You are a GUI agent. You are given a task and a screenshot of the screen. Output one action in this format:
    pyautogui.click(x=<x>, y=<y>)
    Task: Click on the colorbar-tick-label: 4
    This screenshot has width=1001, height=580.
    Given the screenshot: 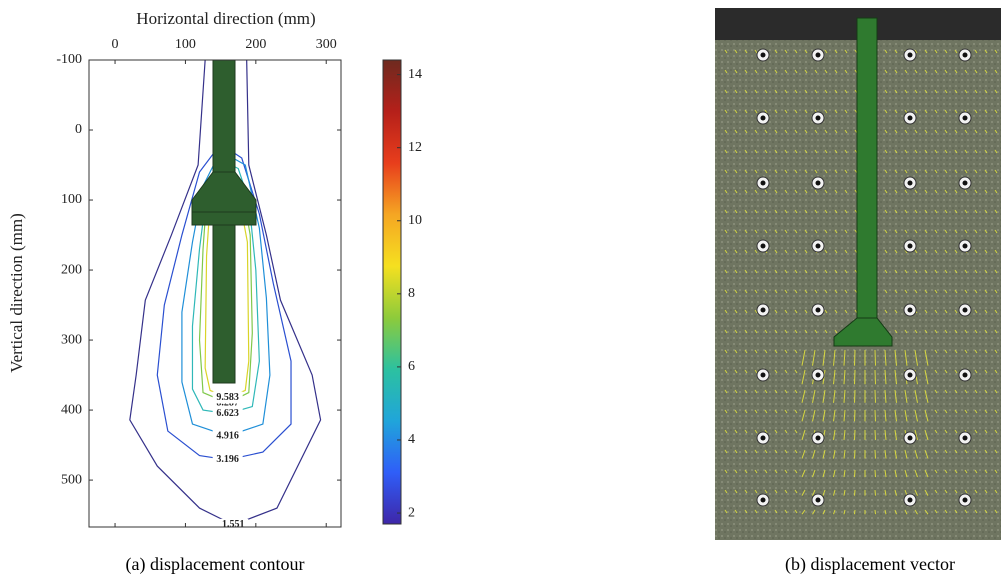 What is the action you would take?
    pyautogui.click(x=411, y=439)
    